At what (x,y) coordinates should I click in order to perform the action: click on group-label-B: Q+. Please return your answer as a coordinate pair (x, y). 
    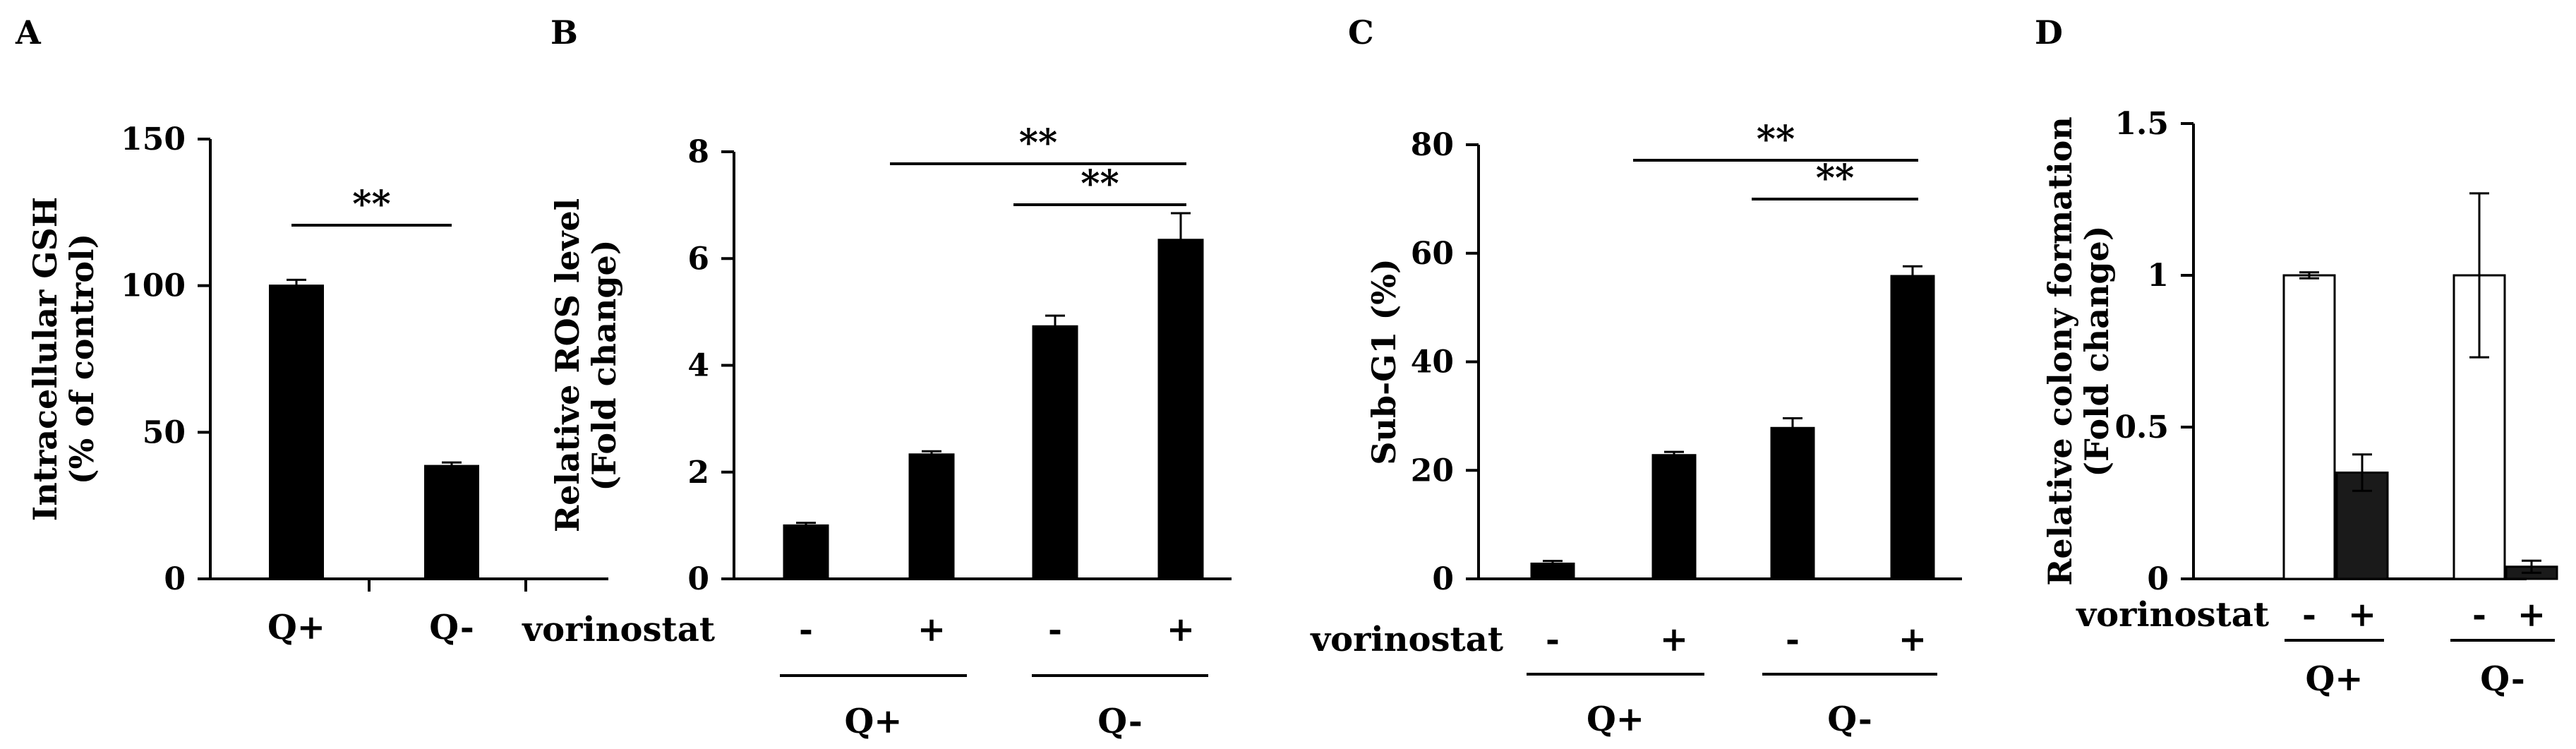
    Looking at the image, I should click on (873, 721).